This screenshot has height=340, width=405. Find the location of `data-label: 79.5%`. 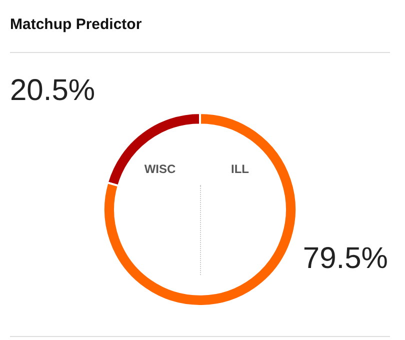

data-label: 79.5% is located at coordinates (345, 258).